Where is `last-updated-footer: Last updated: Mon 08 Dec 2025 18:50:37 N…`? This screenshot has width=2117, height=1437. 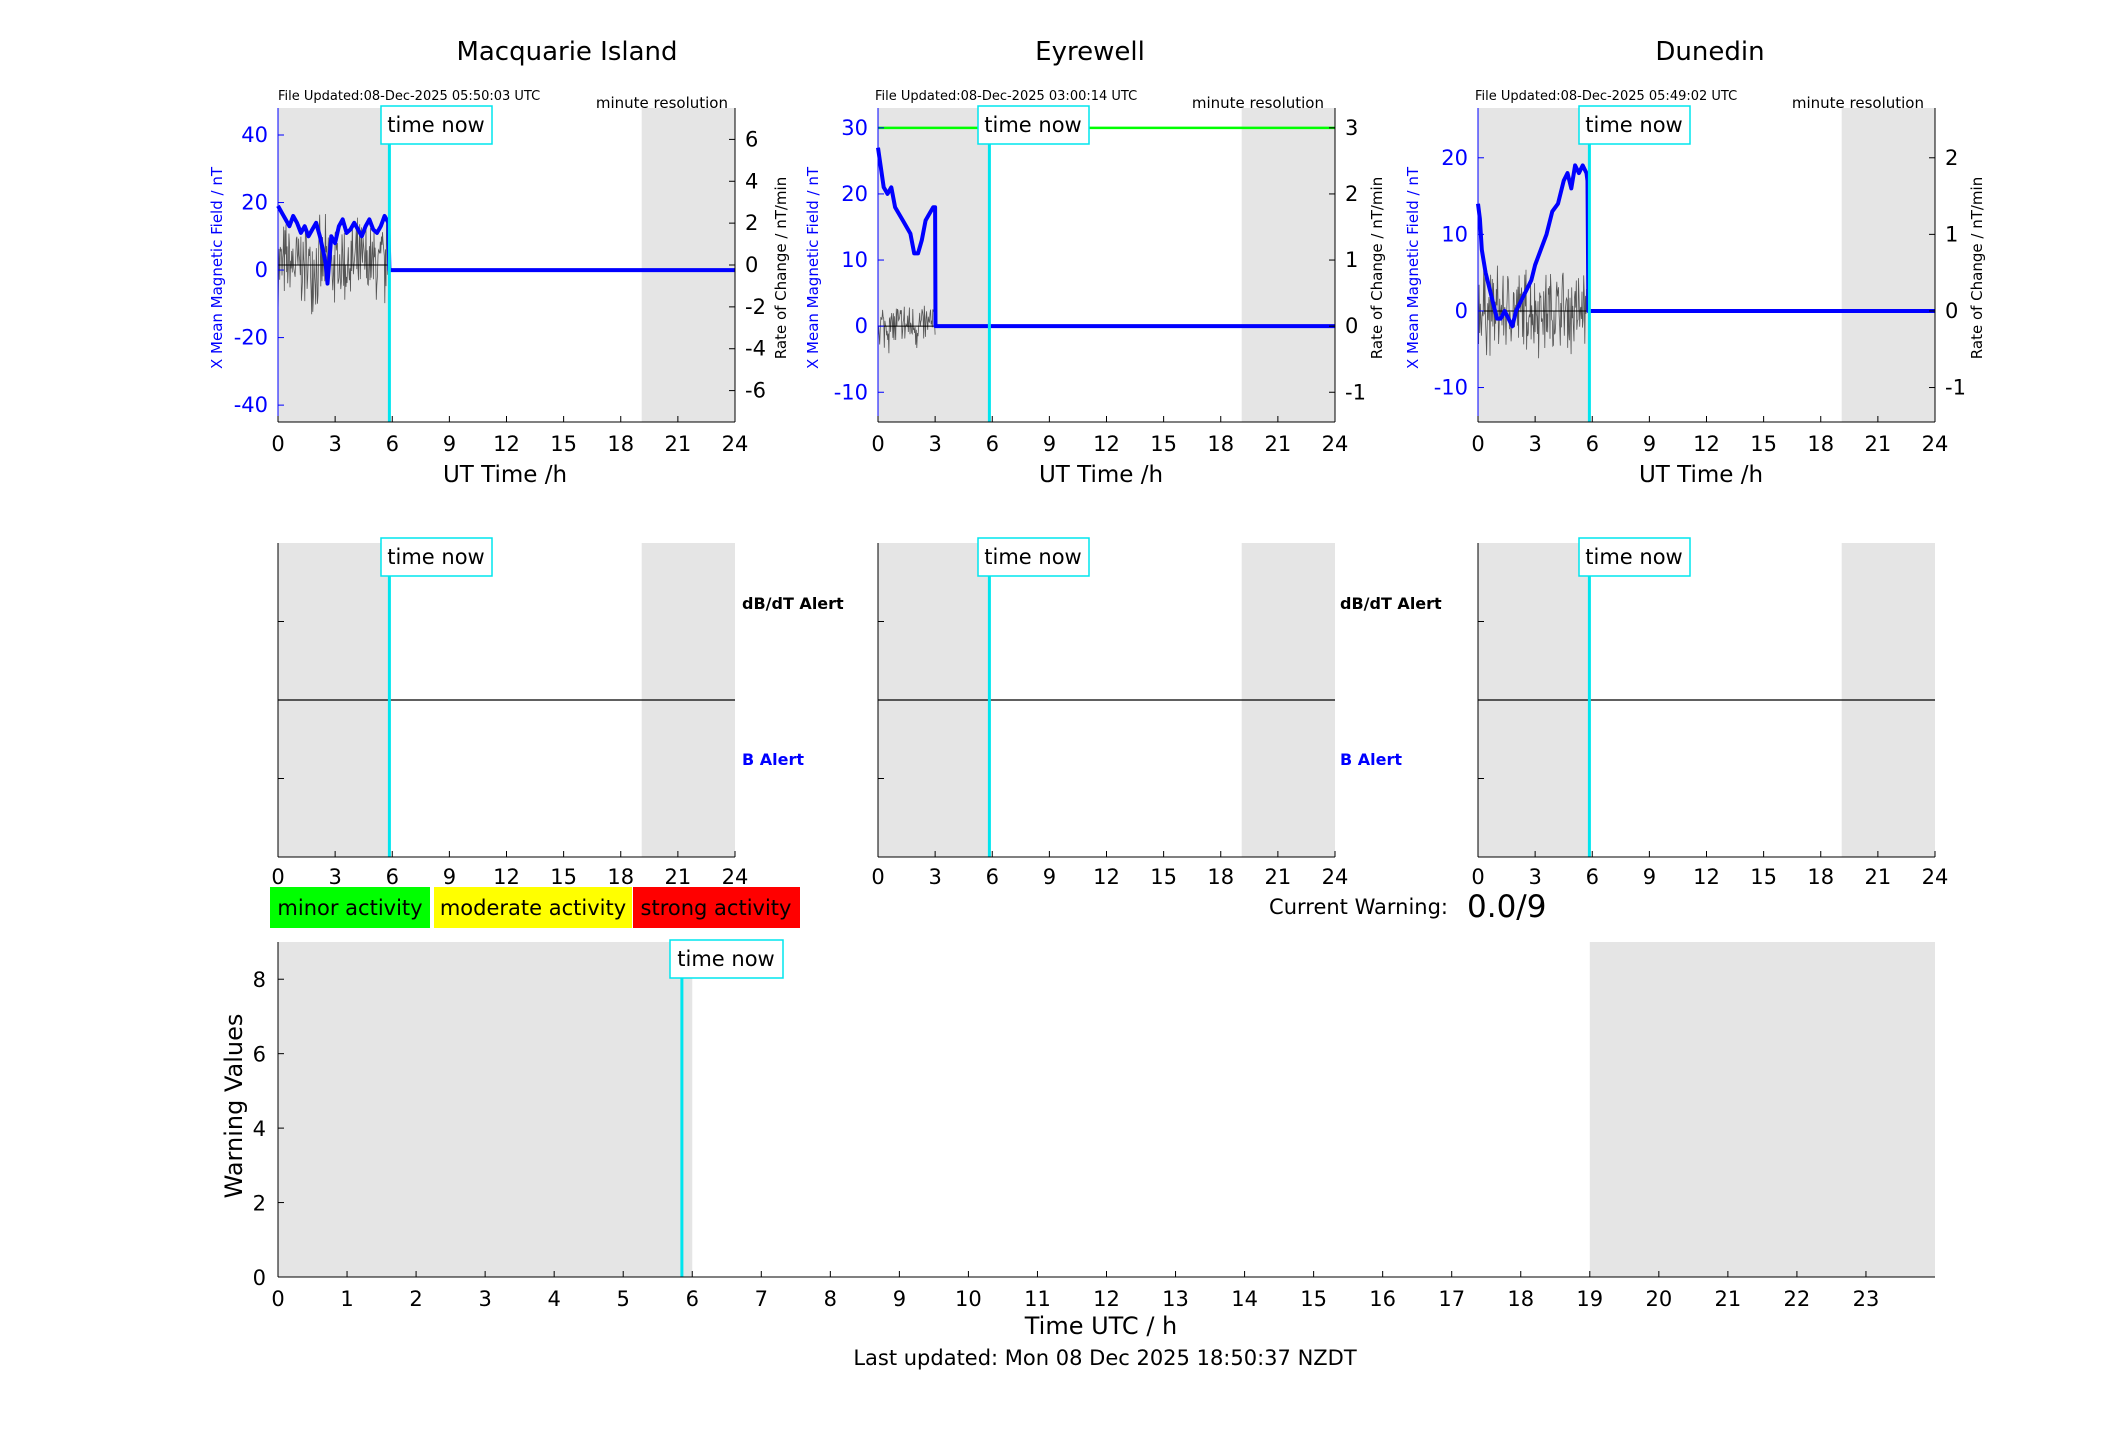 last-updated-footer: Last updated: Mon 08 Dec 2025 18:50:37 N… is located at coordinates (1105, 1358).